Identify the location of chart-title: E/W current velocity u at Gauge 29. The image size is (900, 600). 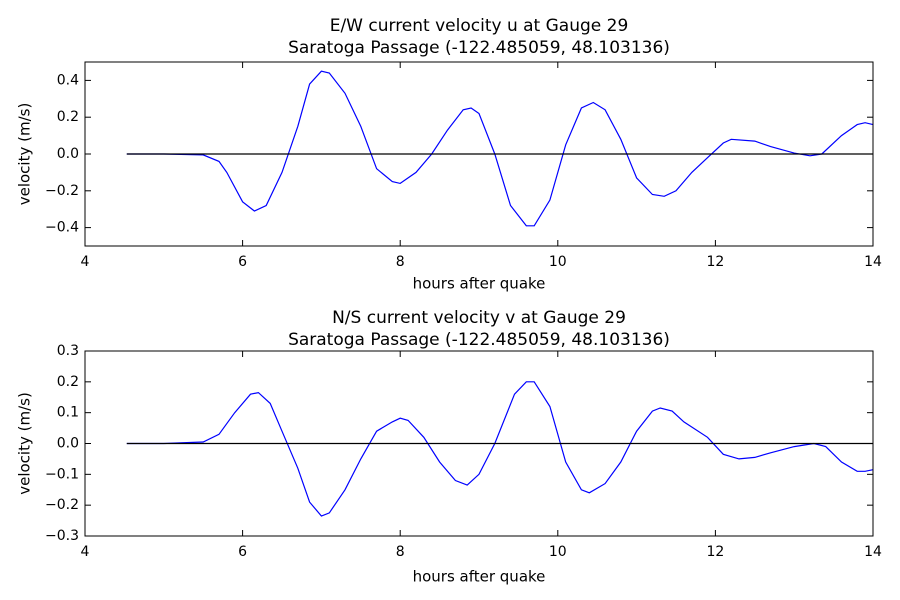
(479, 26).